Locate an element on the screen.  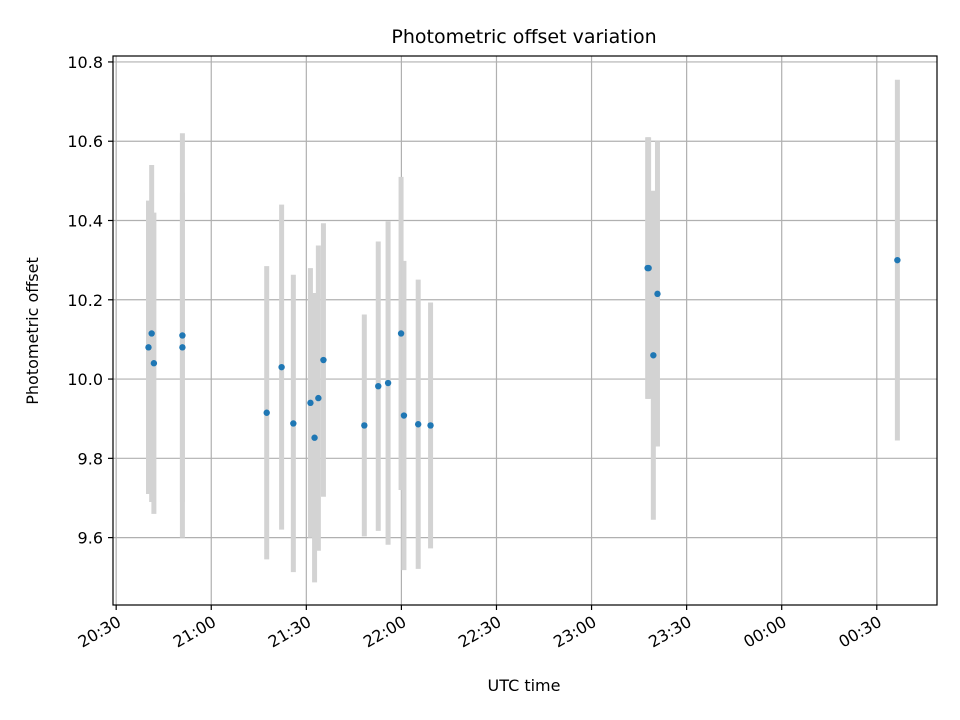
y-tick-label: 10.6 is located at coordinates (85, 141).